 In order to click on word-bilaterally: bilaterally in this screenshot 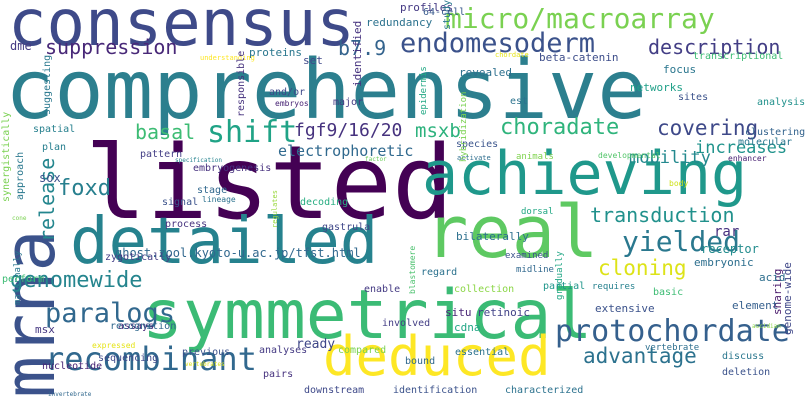, I will do `click(492, 236)`.